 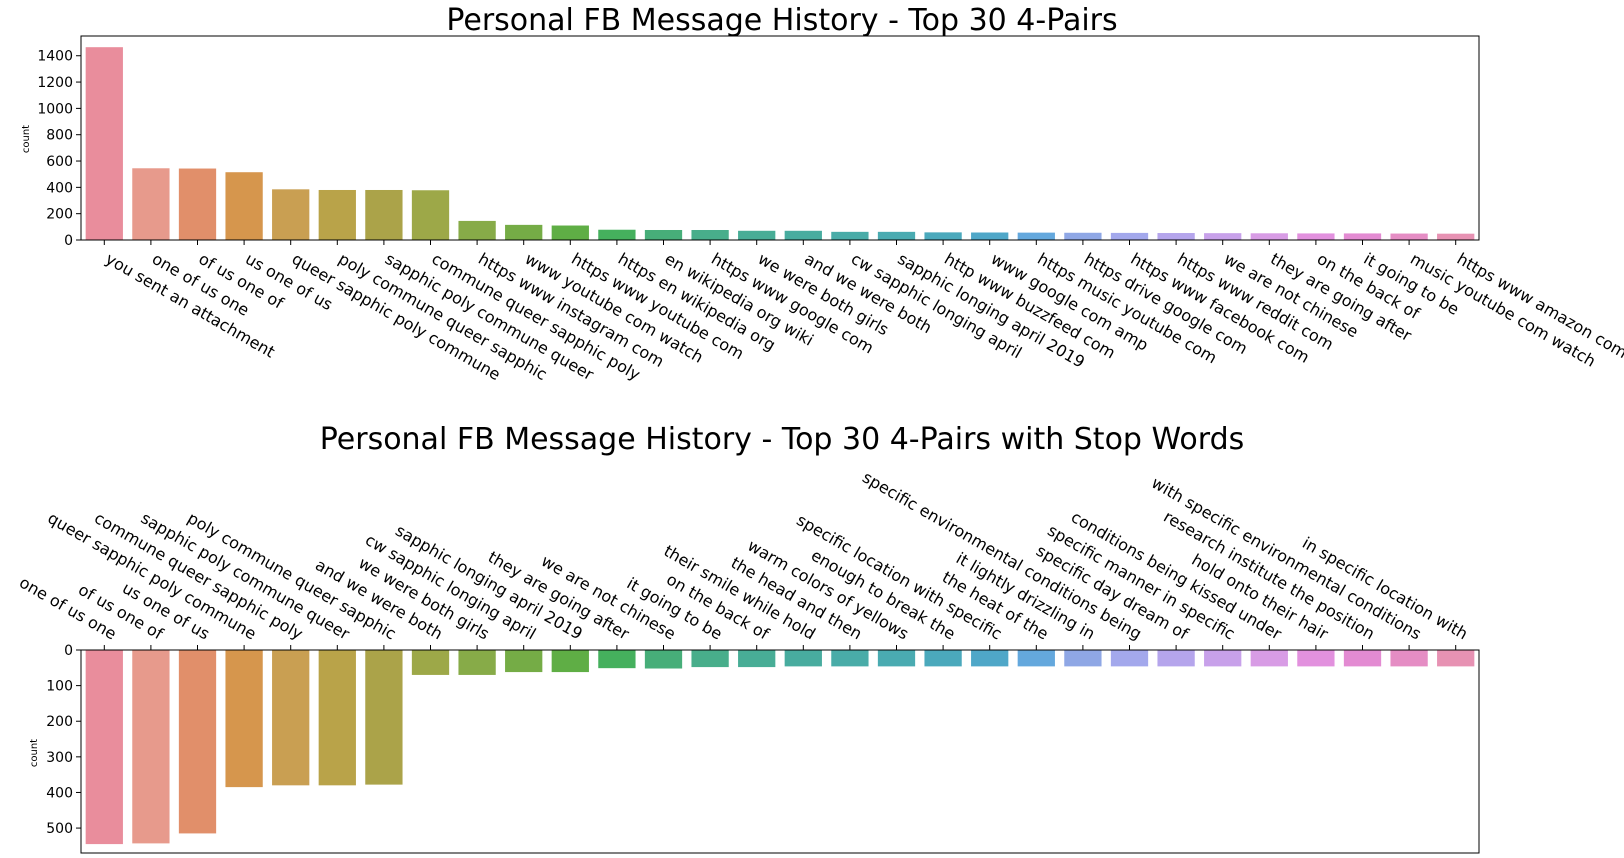 I want to click on y-tick-label: 100, so click(x=59, y=687).